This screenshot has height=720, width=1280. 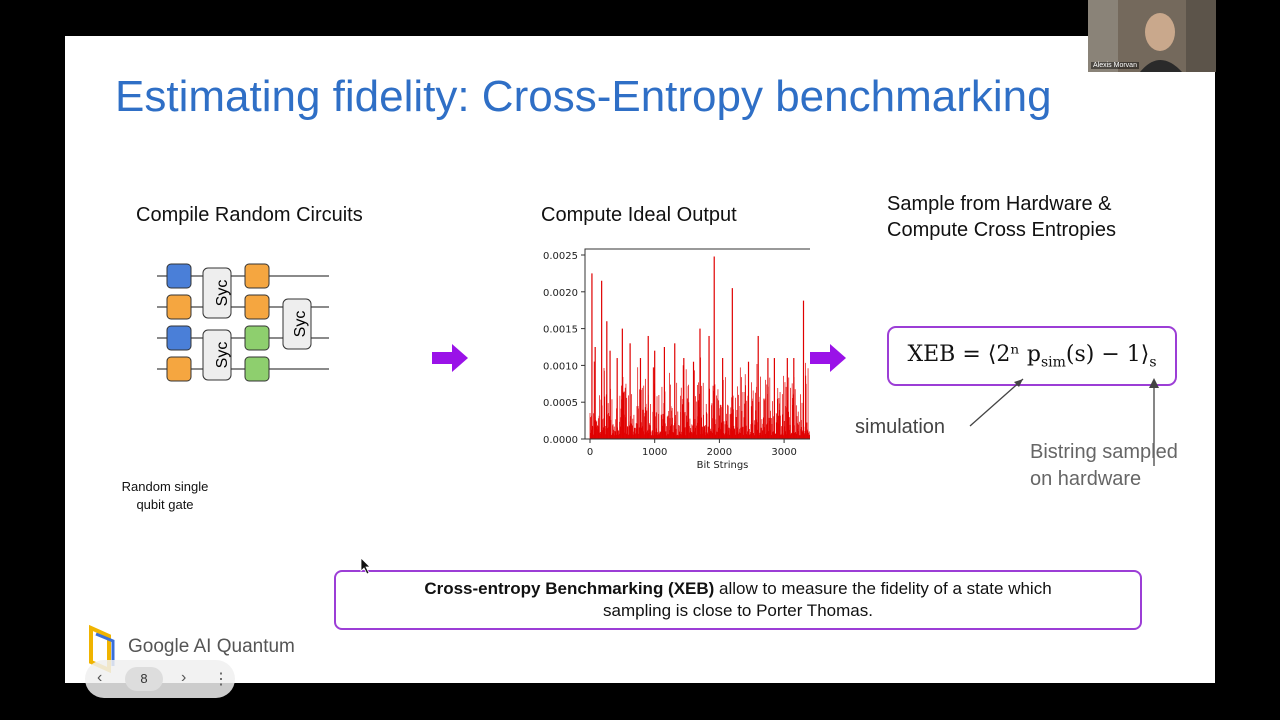 What do you see at coordinates (1115, 65) in the screenshot?
I see `participant-name: Alexis Morvan` at bounding box center [1115, 65].